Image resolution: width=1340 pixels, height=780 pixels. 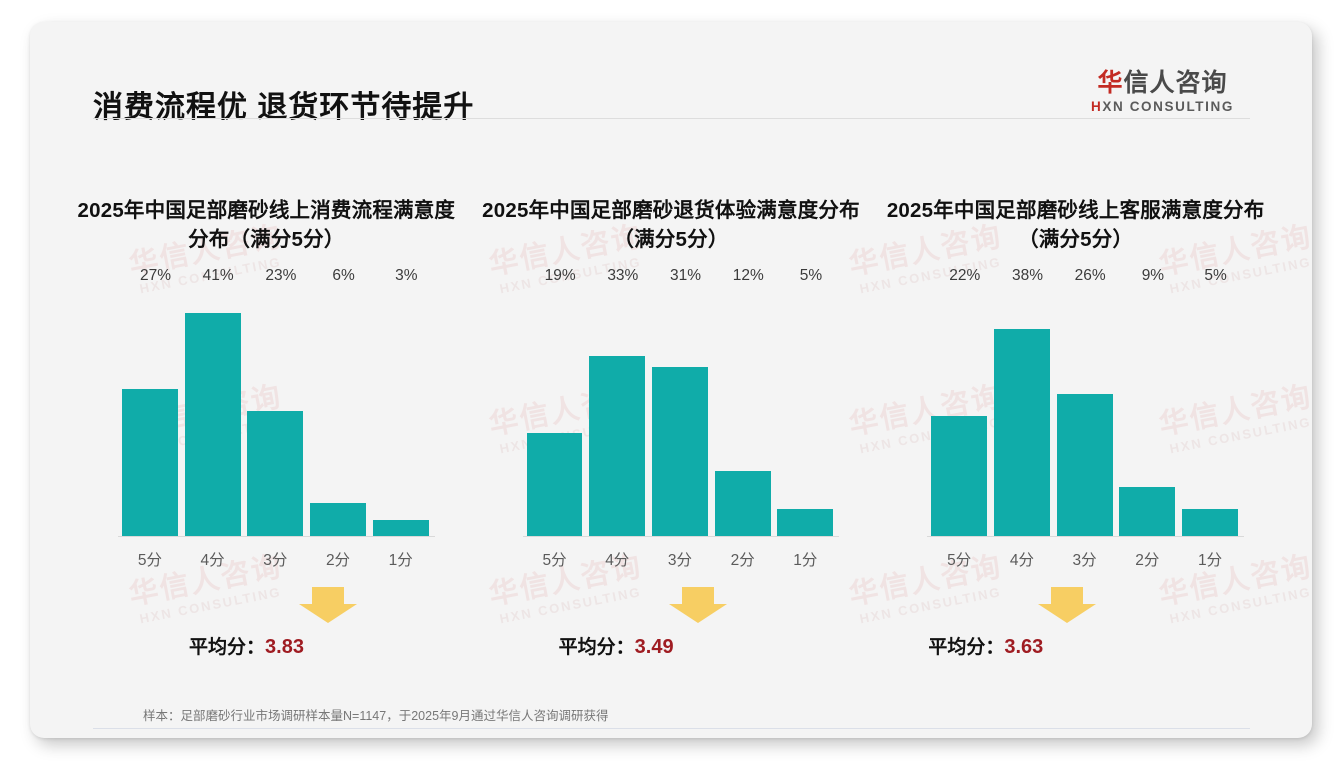 I want to click on bar-value-label: 31%, so click(x=686, y=275).